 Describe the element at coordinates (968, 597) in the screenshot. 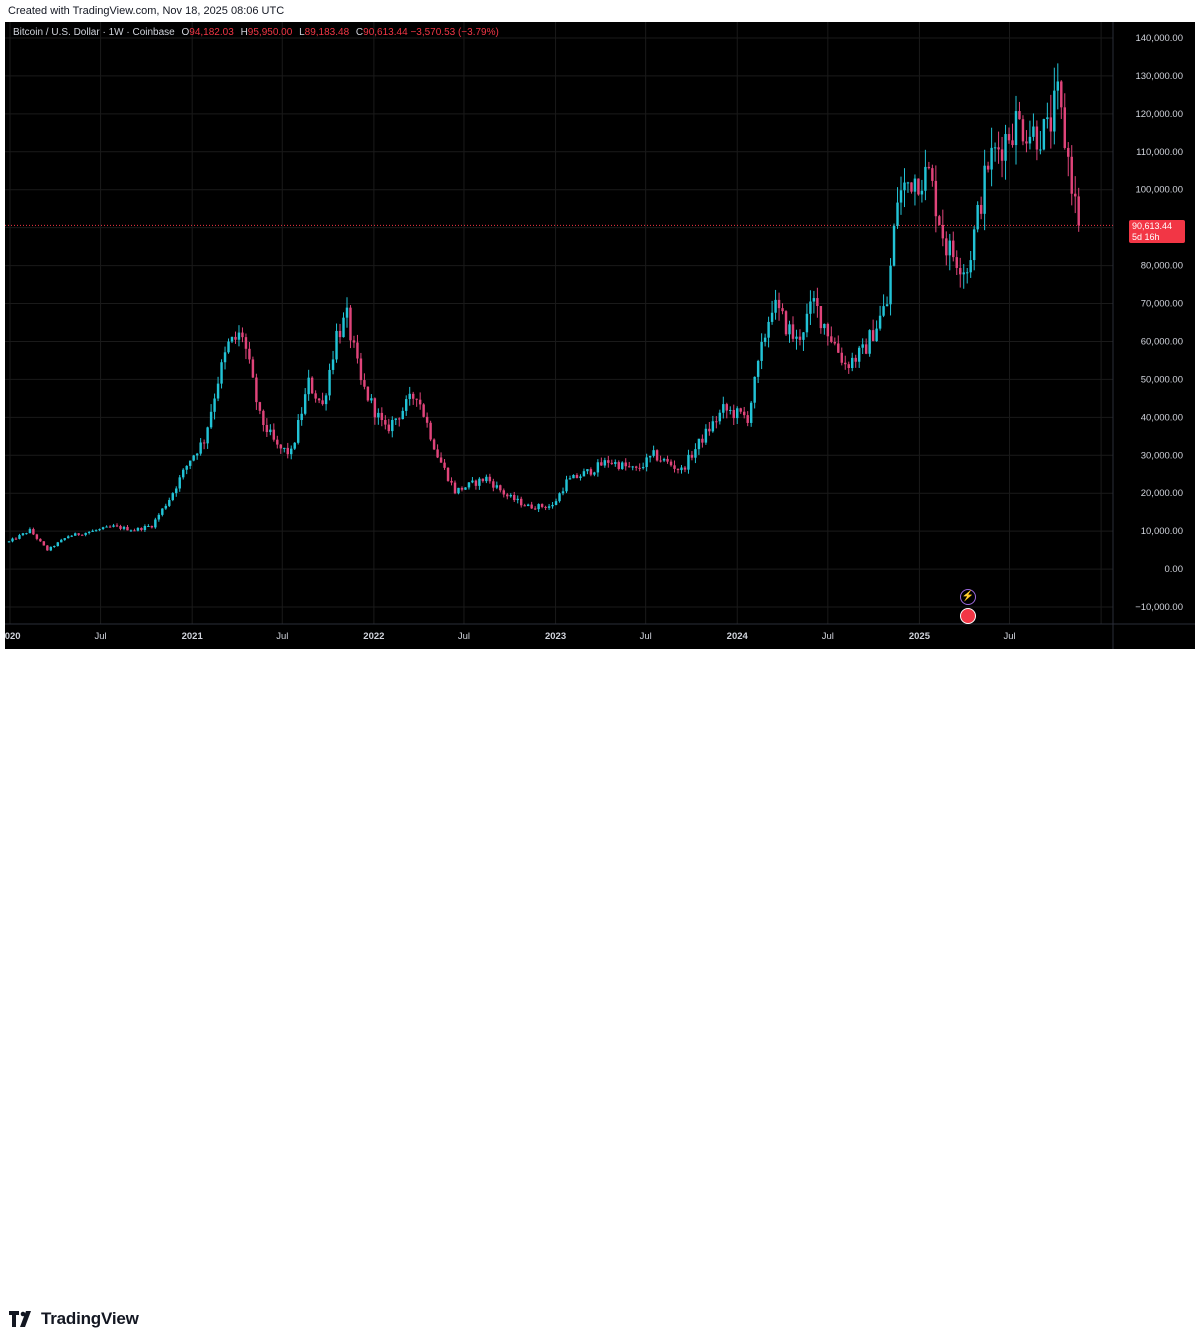

I see `lightning-icon: ⚡` at that location.